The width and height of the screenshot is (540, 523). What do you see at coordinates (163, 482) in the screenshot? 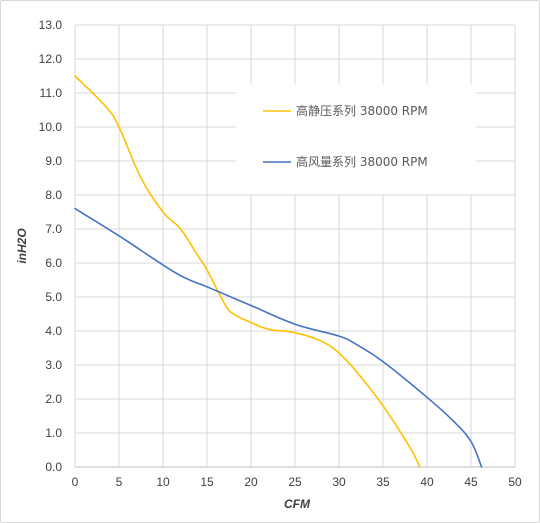
I see `x-tick-label: 10` at bounding box center [163, 482].